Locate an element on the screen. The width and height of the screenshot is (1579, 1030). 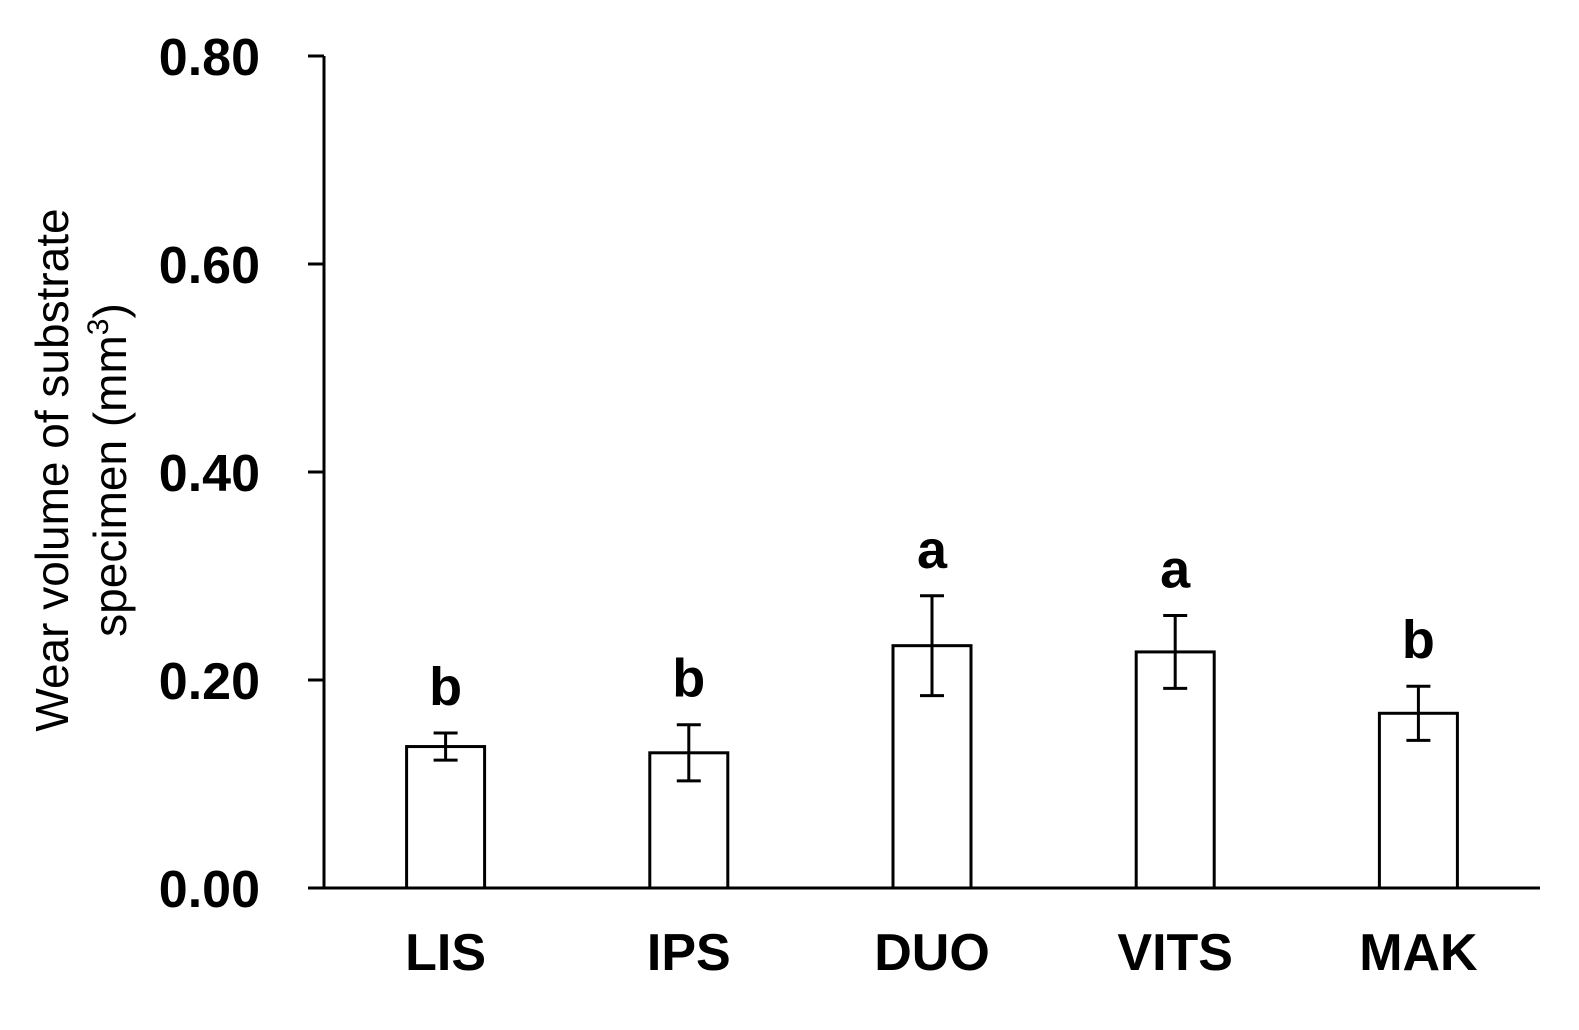
y-axis-title-close-paren: ) is located at coordinates (110, 310).